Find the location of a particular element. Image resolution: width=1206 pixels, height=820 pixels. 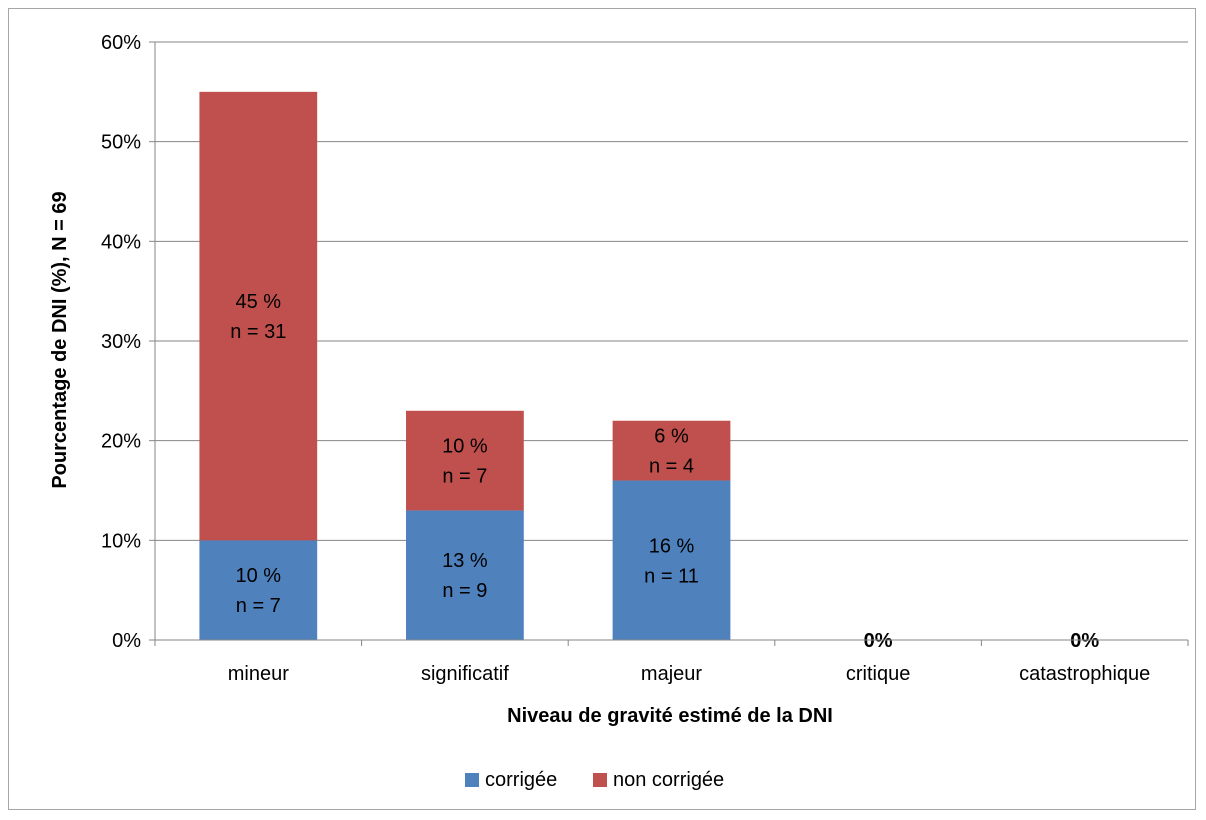

x-tick-label: catastrophique is located at coordinates (1084, 674).